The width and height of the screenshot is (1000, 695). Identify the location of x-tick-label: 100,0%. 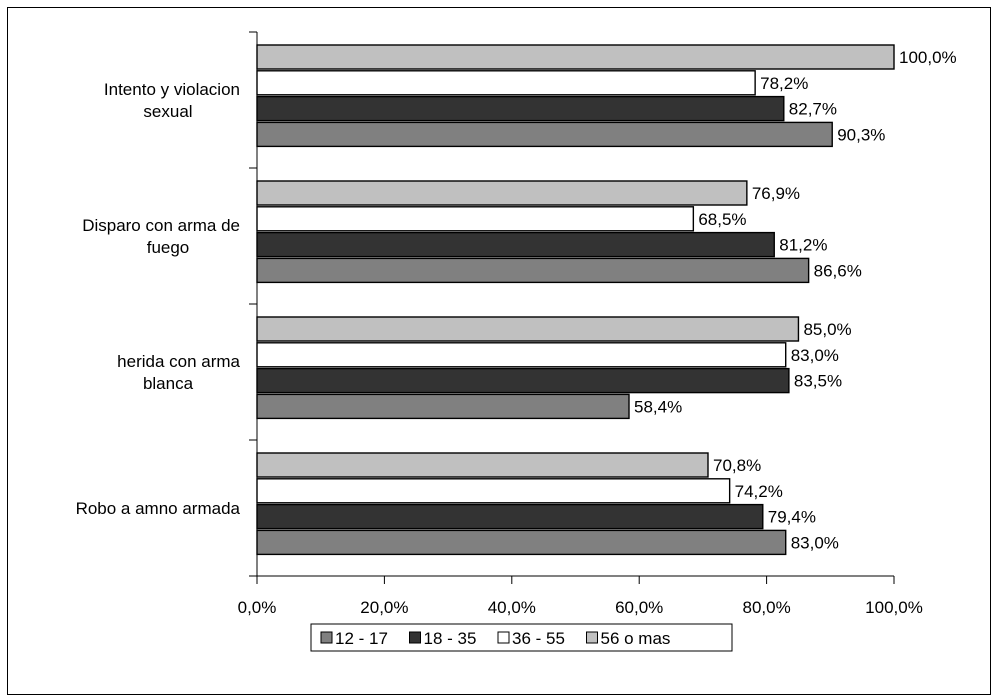
(894, 607).